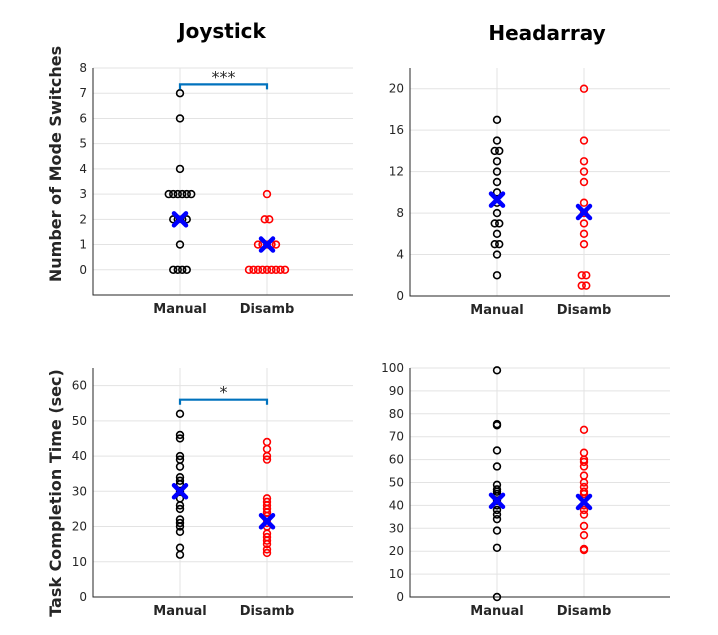  I want to click on y-tick-label: 3, so click(83, 194).